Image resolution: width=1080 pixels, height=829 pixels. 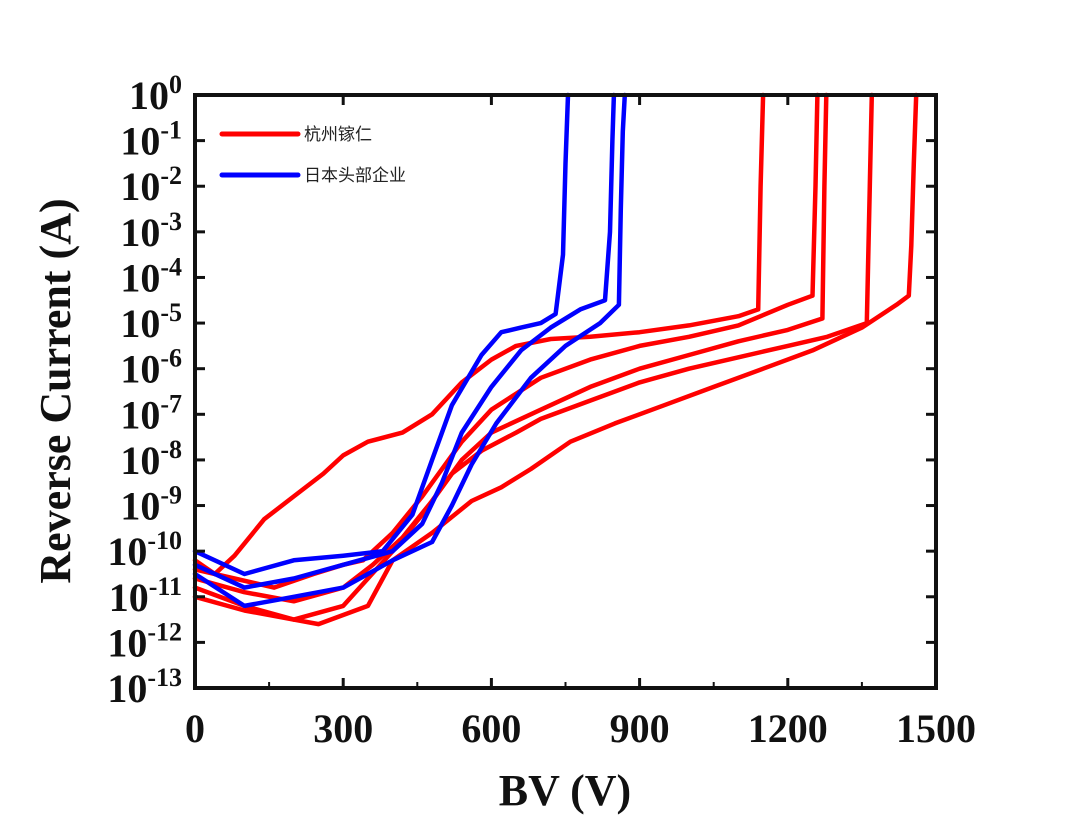 I want to click on x-tick-label: 0, so click(x=195, y=728).